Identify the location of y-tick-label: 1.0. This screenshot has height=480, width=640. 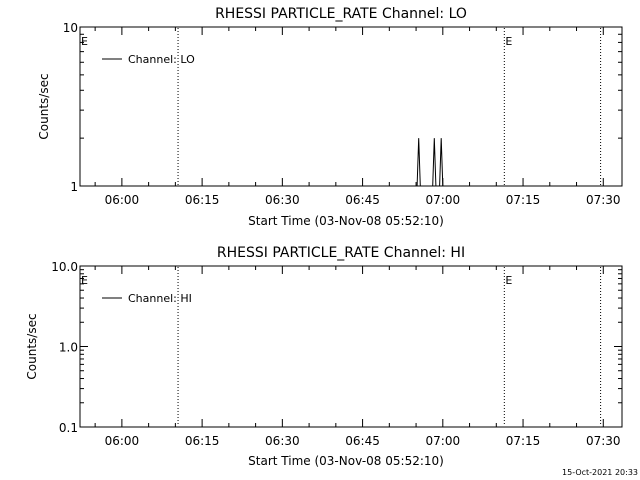
(68, 348).